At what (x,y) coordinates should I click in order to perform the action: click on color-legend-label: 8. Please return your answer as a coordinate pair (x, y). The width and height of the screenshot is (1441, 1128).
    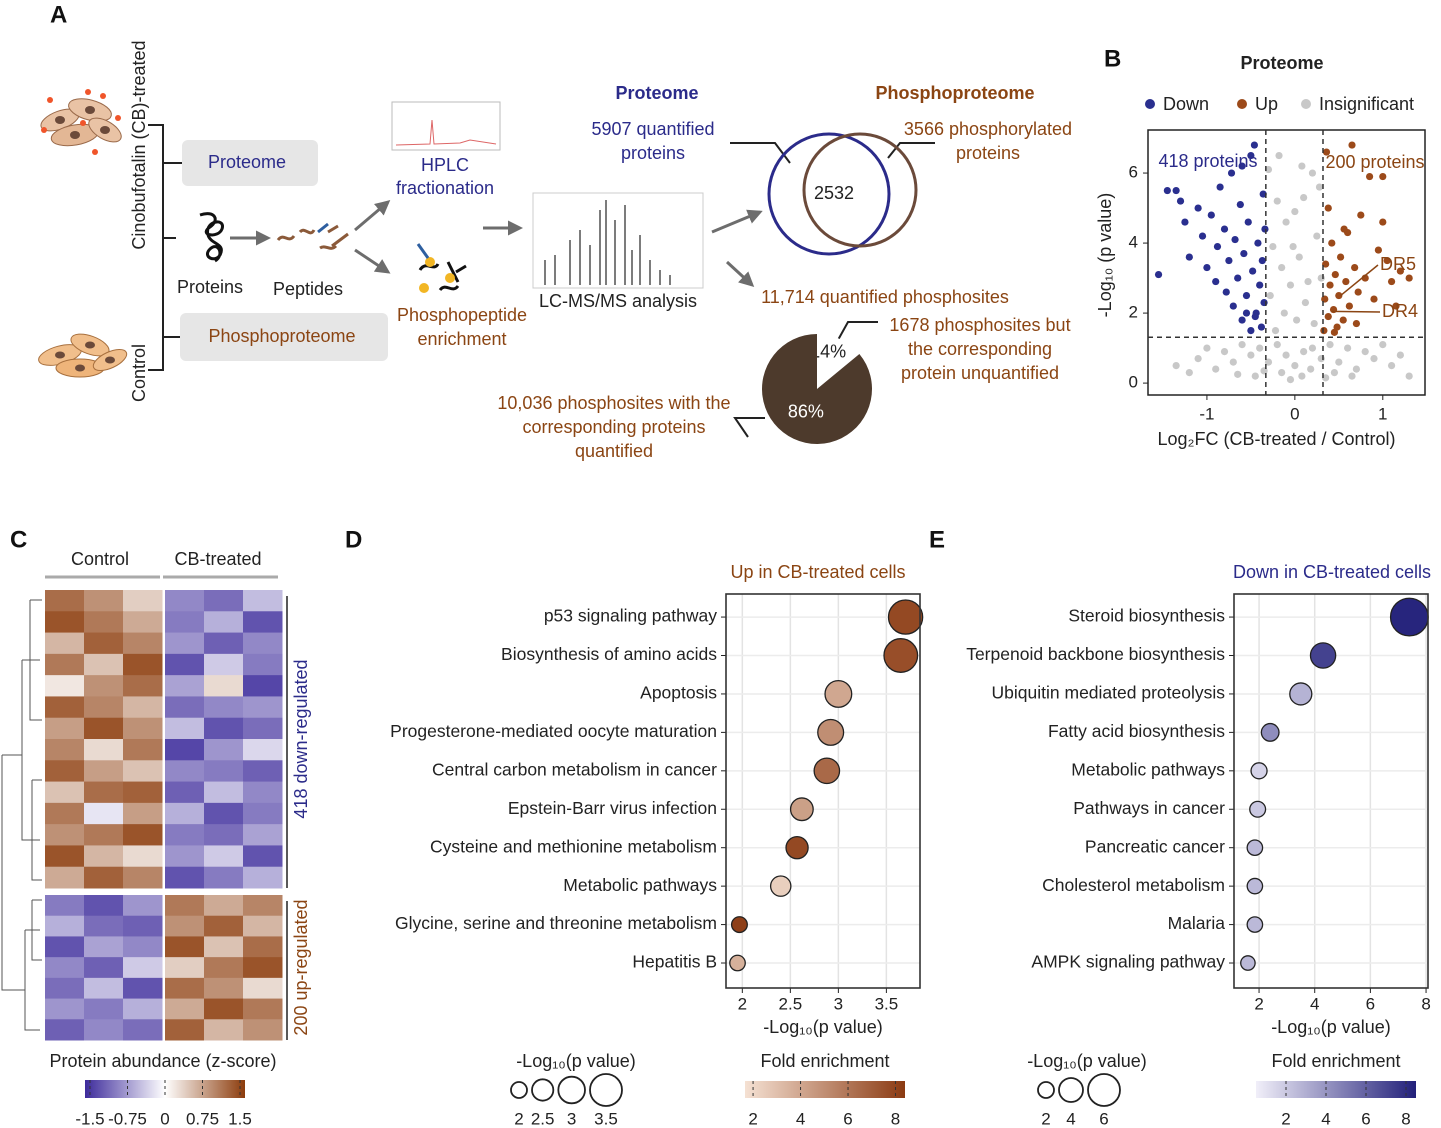
    Looking at the image, I should click on (1405, 1118).